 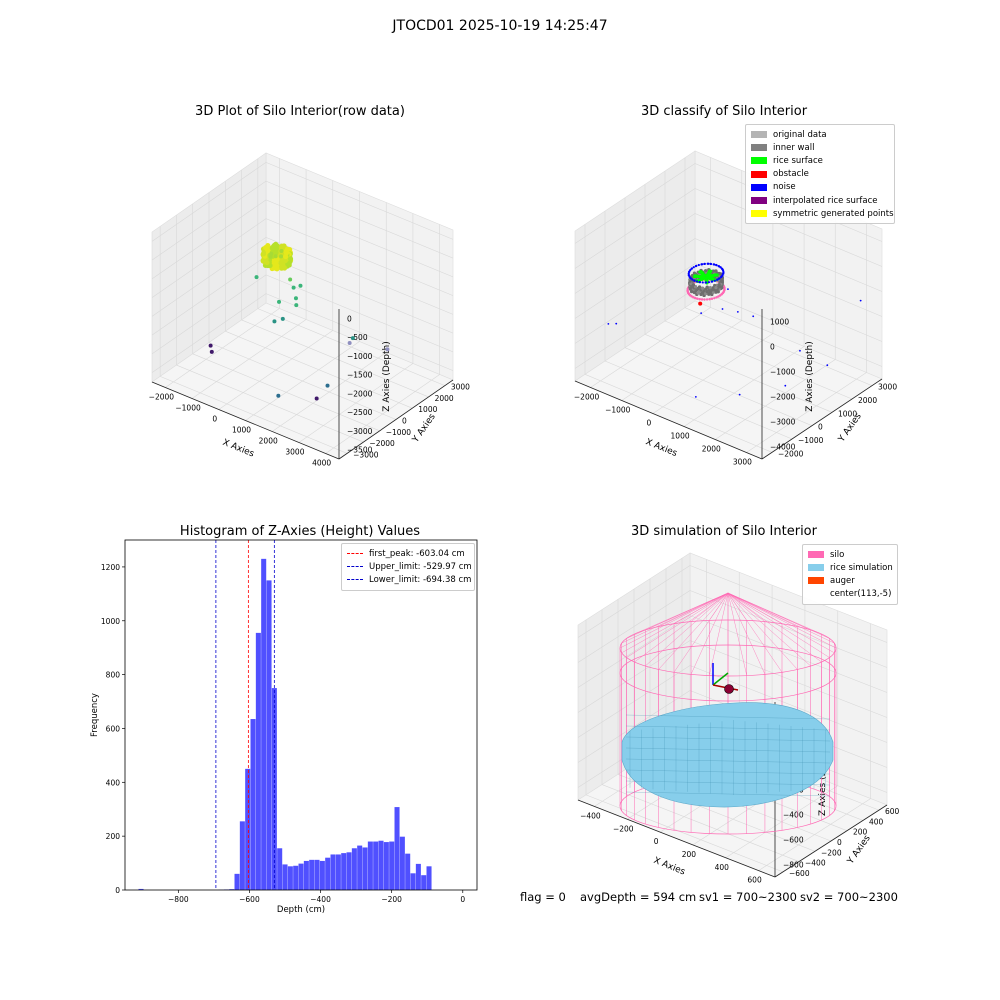 What do you see at coordinates (249, 899) in the screenshot?
I see `x-tick-label: −600` at bounding box center [249, 899].